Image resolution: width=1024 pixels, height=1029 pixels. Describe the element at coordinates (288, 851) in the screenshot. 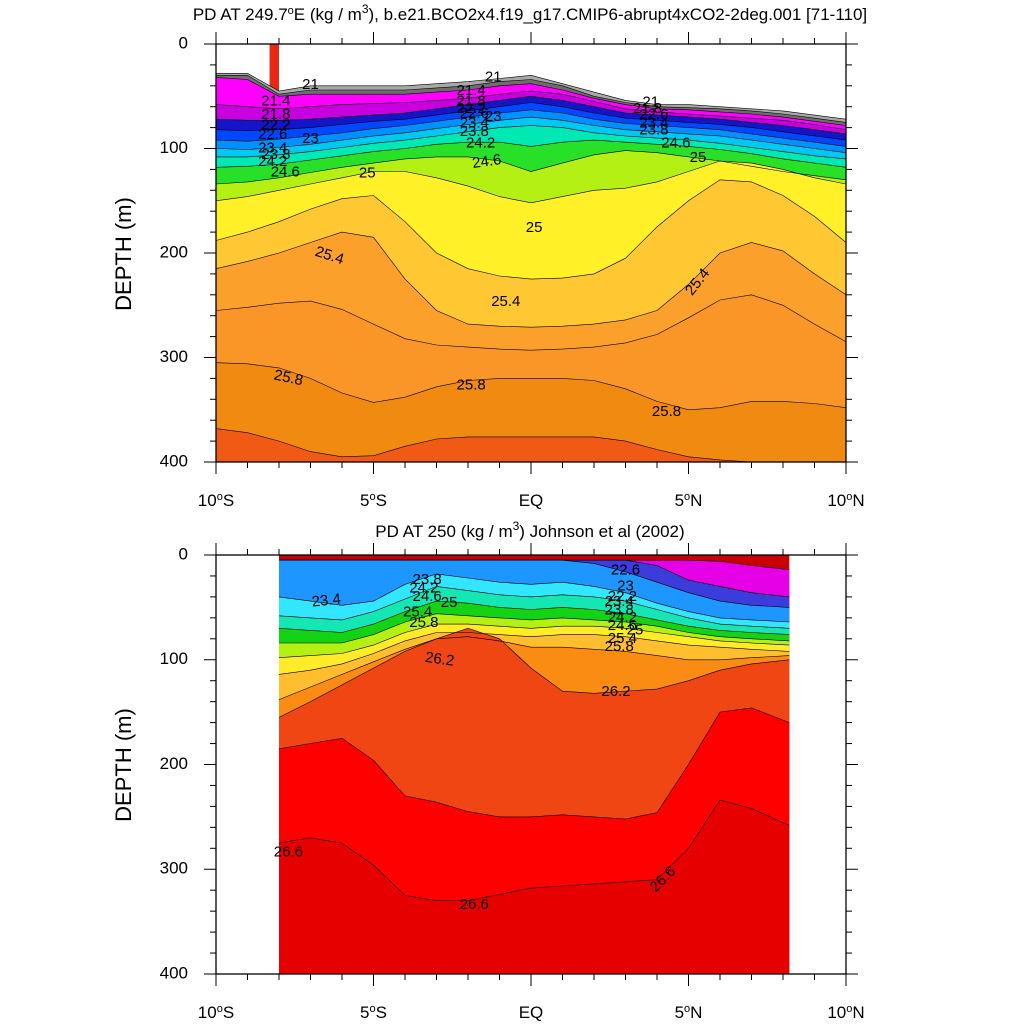

I see `contour-label: 26.6` at that location.